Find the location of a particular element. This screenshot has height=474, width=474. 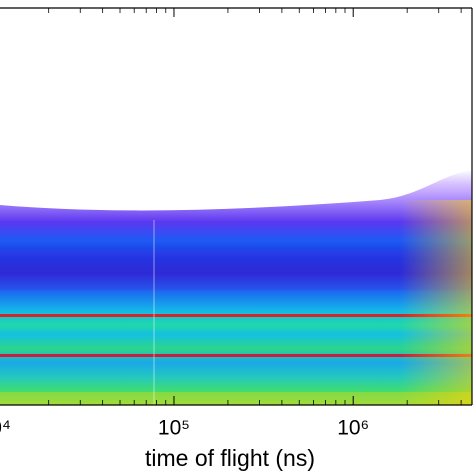

x-tick-label: 10⁴ is located at coordinates (5, 428).